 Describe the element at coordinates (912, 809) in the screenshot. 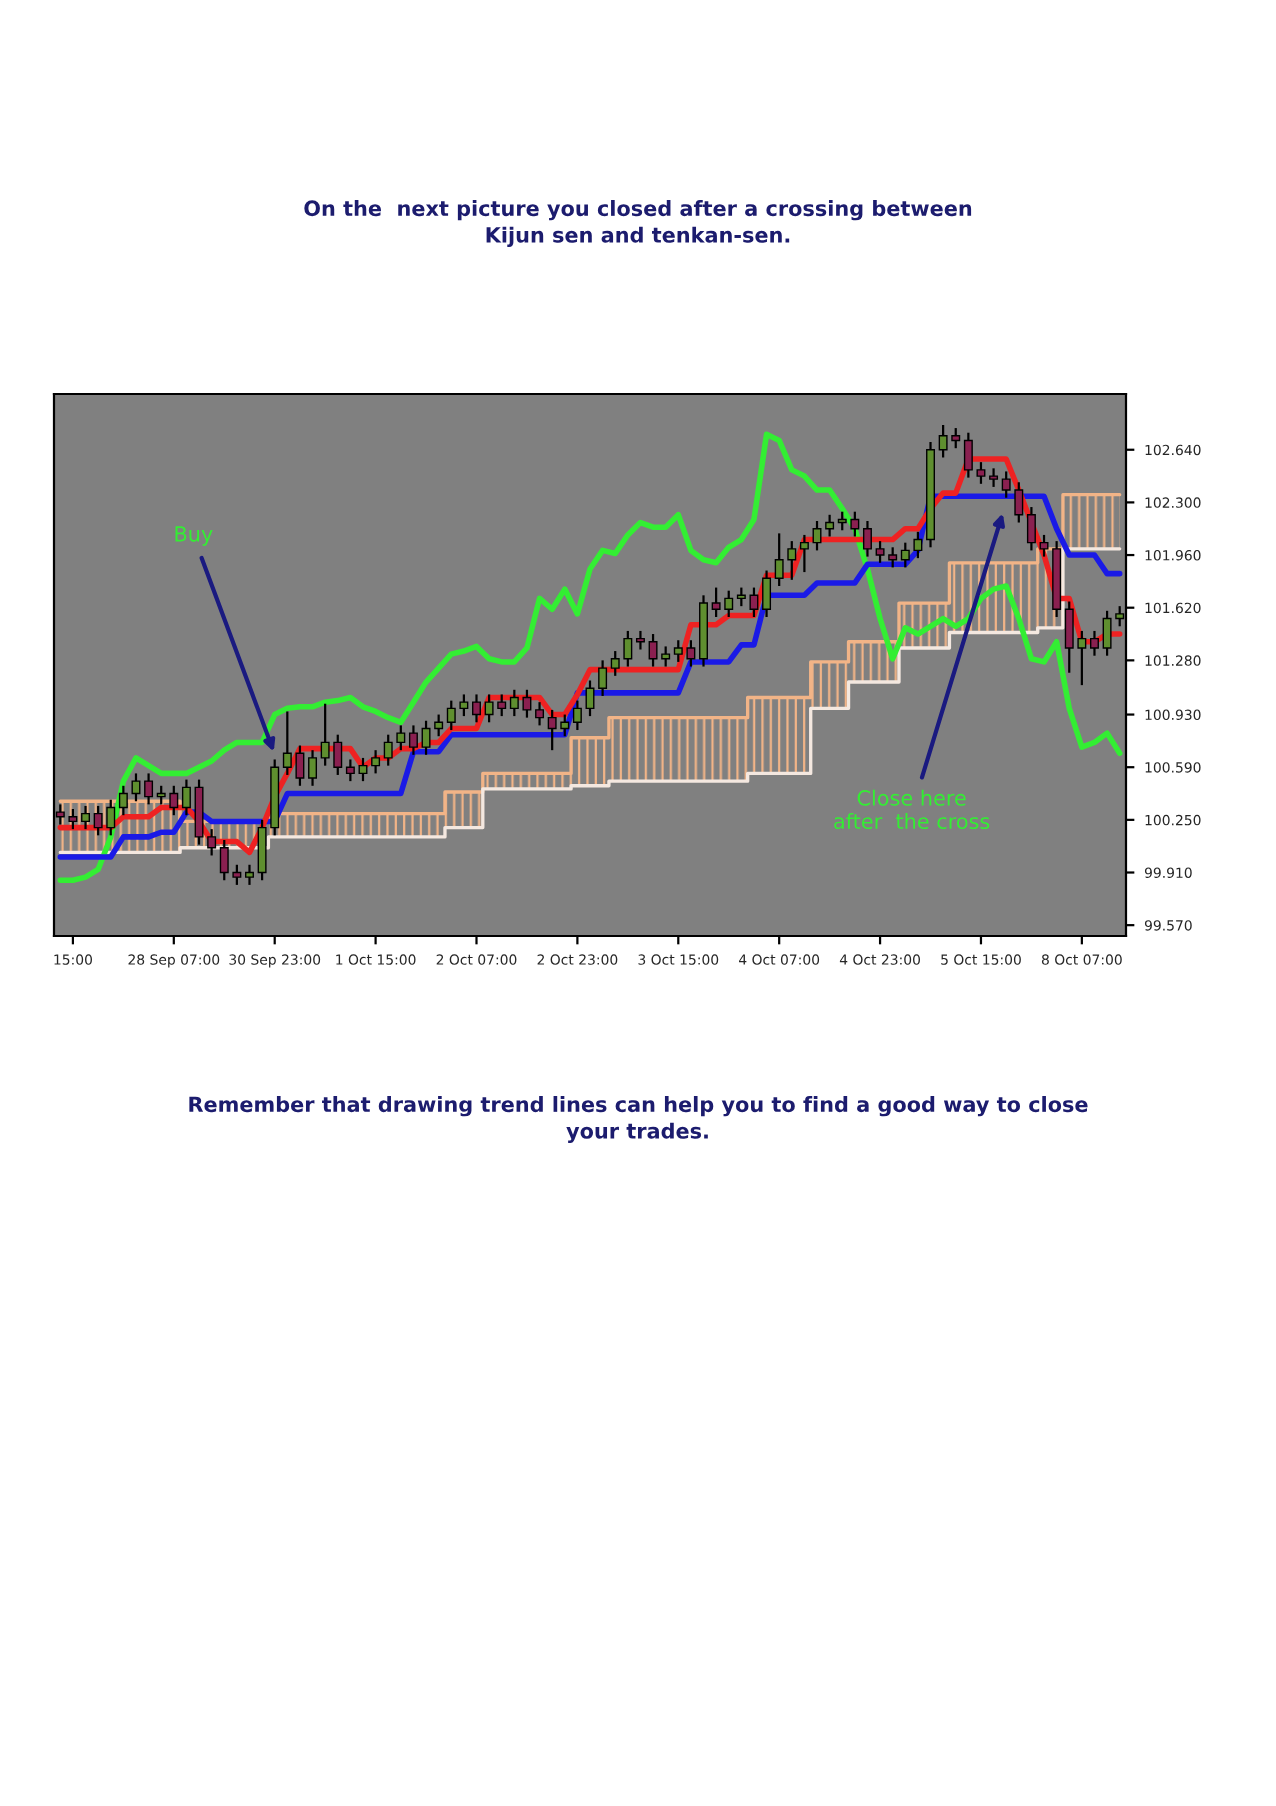

I see `annotation: Close here after the cross` at that location.